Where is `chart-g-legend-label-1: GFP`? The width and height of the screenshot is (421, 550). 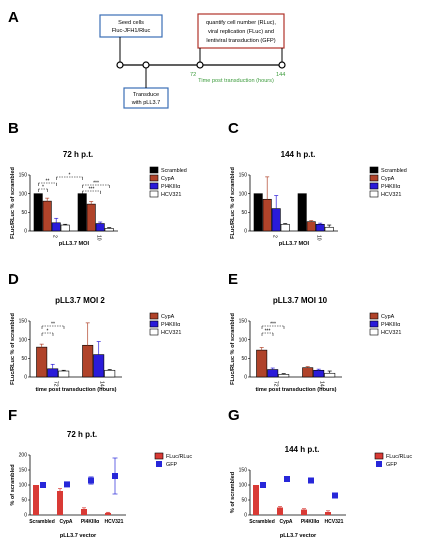
chart-g-legend-label-1: GFP is located at coordinates (391, 465).